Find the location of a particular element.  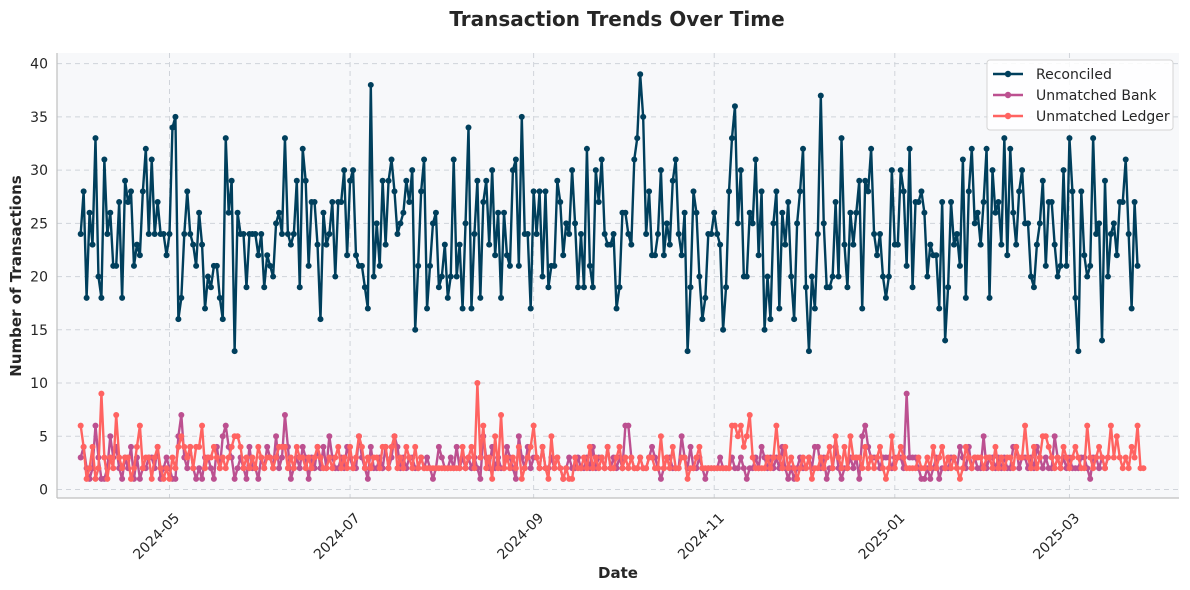

chart-title: Transaction Trends Over Time is located at coordinates (616, 19).